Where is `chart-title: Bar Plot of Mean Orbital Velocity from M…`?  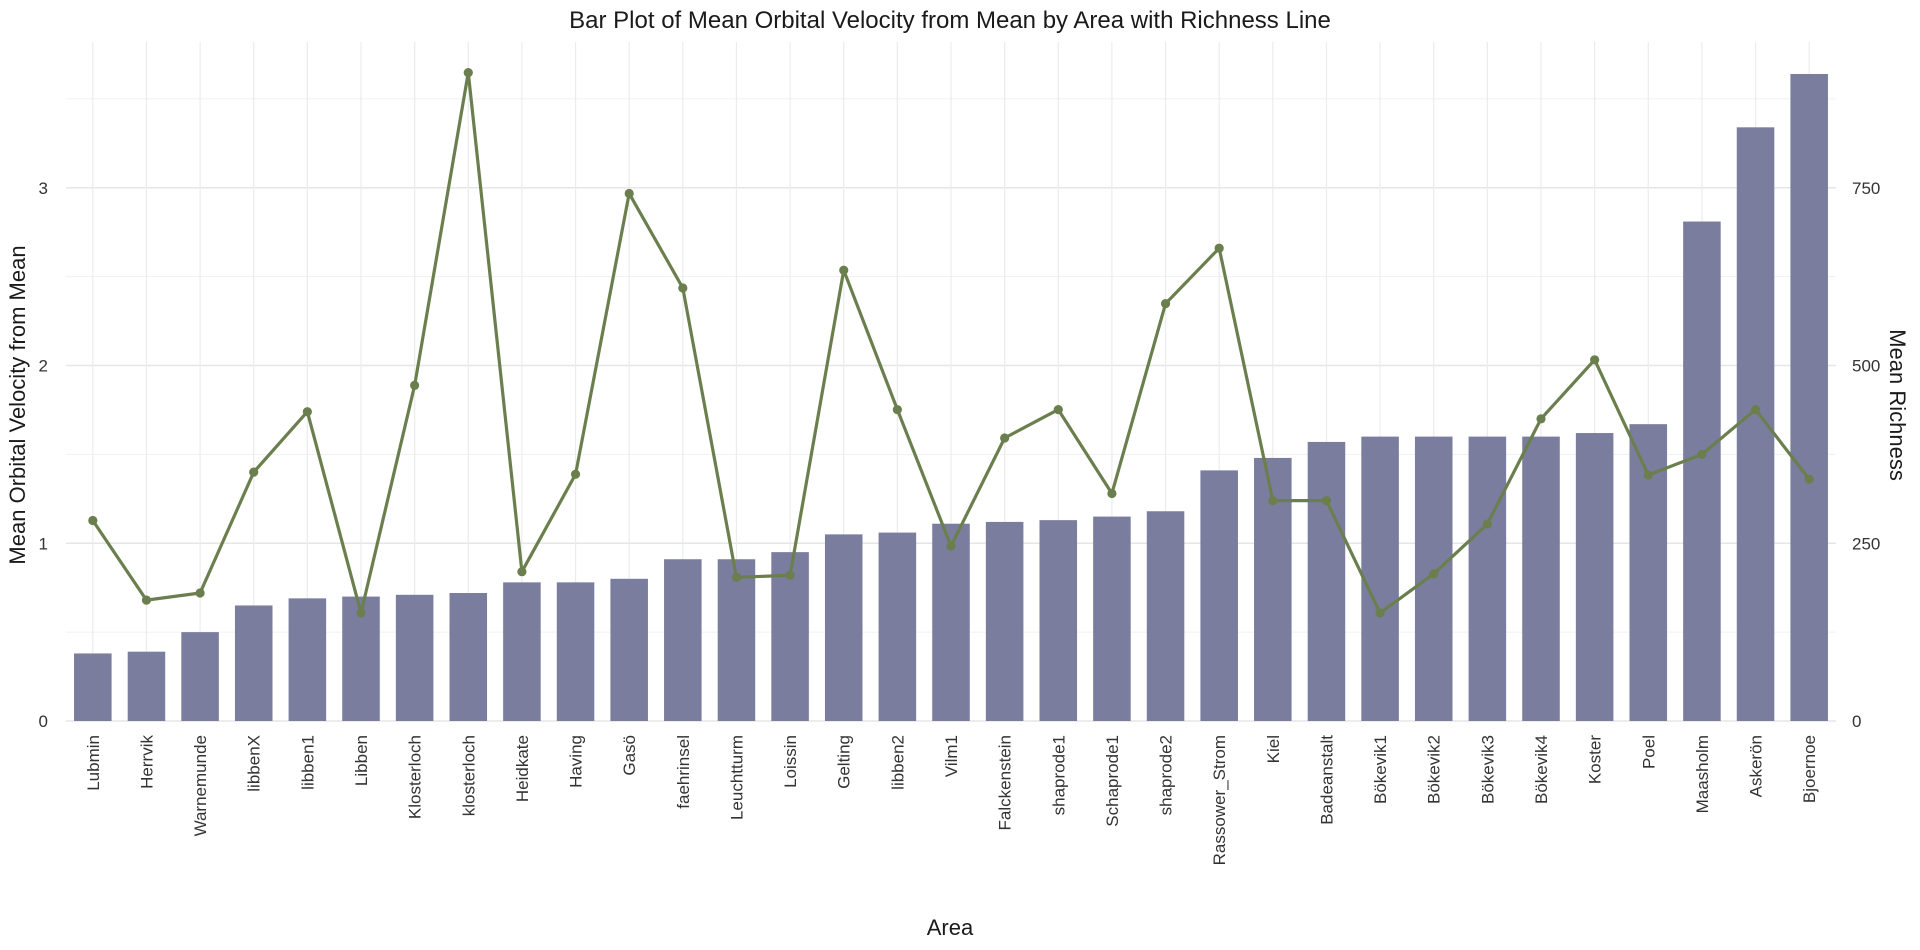 chart-title: Bar Plot of Mean Orbital Velocity from M… is located at coordinates (950, 20).